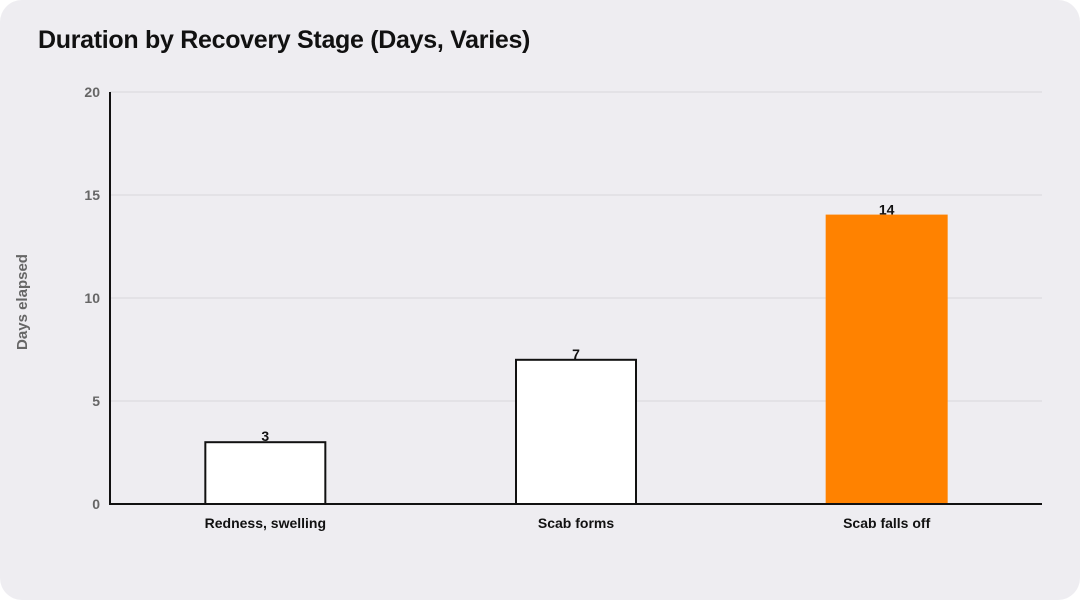 Image resolution: width=1080 pixels, height=600 pixels. Describe the element at coordinates (265, 436) in the screenshot. I see `bar-value-label: 3` at that location.